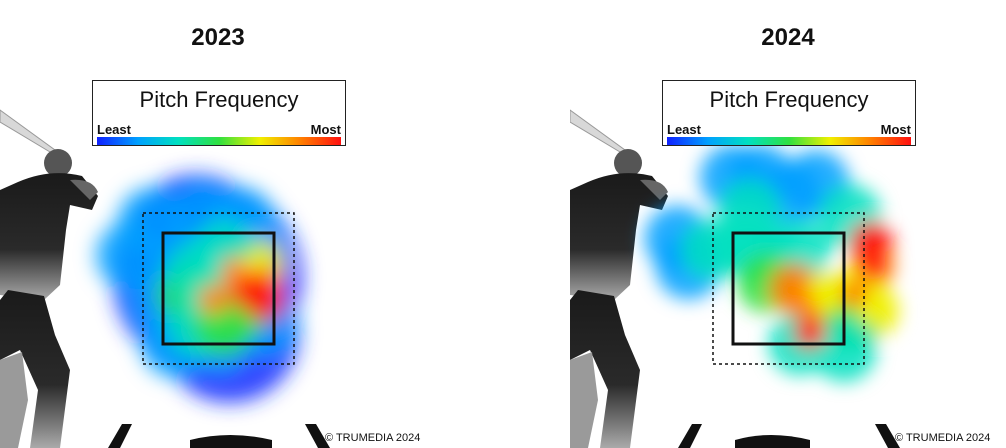  What do you see at coordinates (218, 37) in the screenshot?
I see `panel-title: 2023` at bounding box center [218, 37].